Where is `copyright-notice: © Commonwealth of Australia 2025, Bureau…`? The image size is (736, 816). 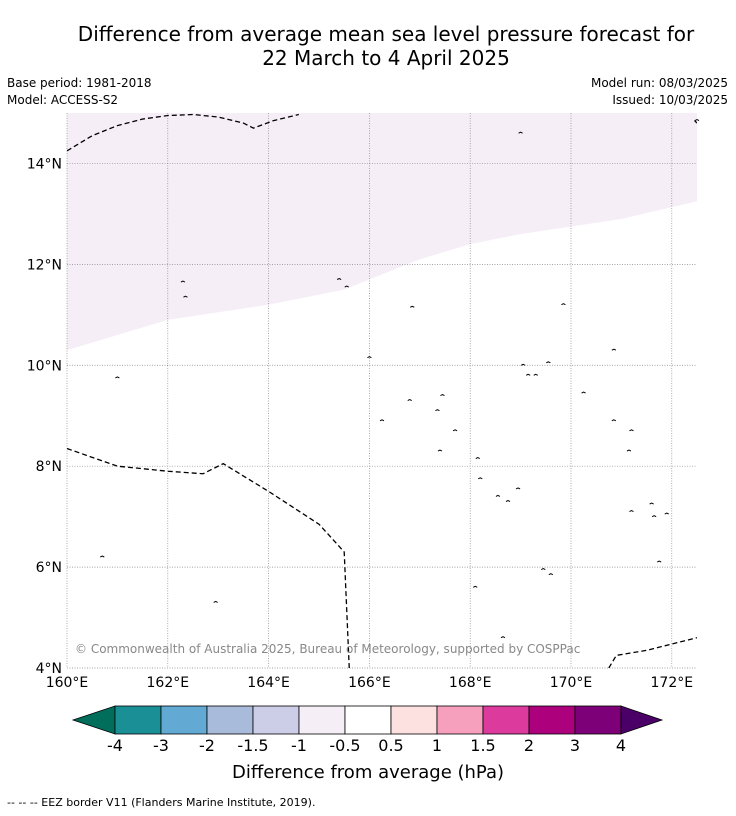 copyright-notice: © Commonwealth of Australia 2025, Bureau… is located at coordinates (327, 649).